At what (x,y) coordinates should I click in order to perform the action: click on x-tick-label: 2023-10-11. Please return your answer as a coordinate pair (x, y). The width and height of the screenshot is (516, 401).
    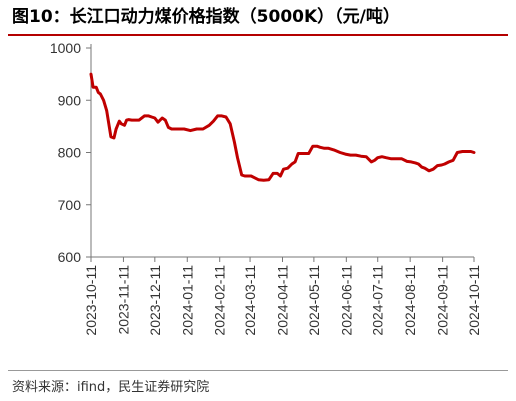
    Looking at the image, I should click on (91, 300).